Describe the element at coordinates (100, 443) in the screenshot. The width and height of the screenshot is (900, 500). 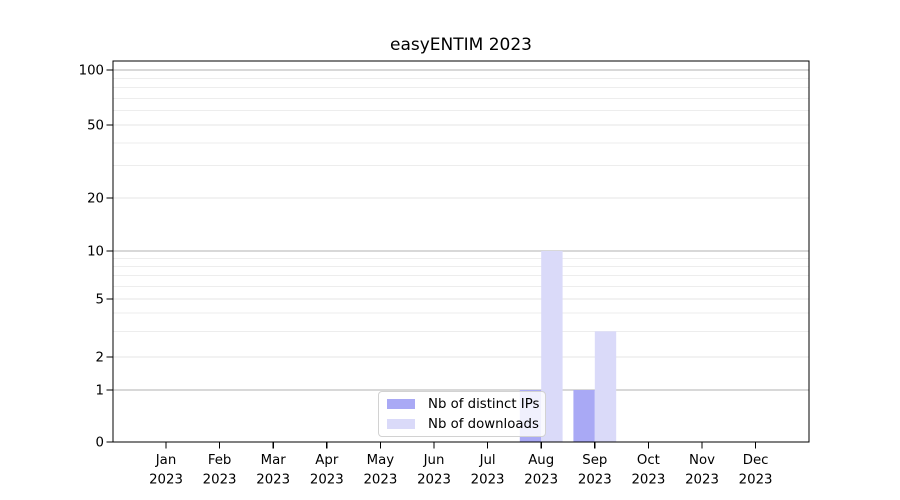
I see `y-tick-label: 0` at that location.